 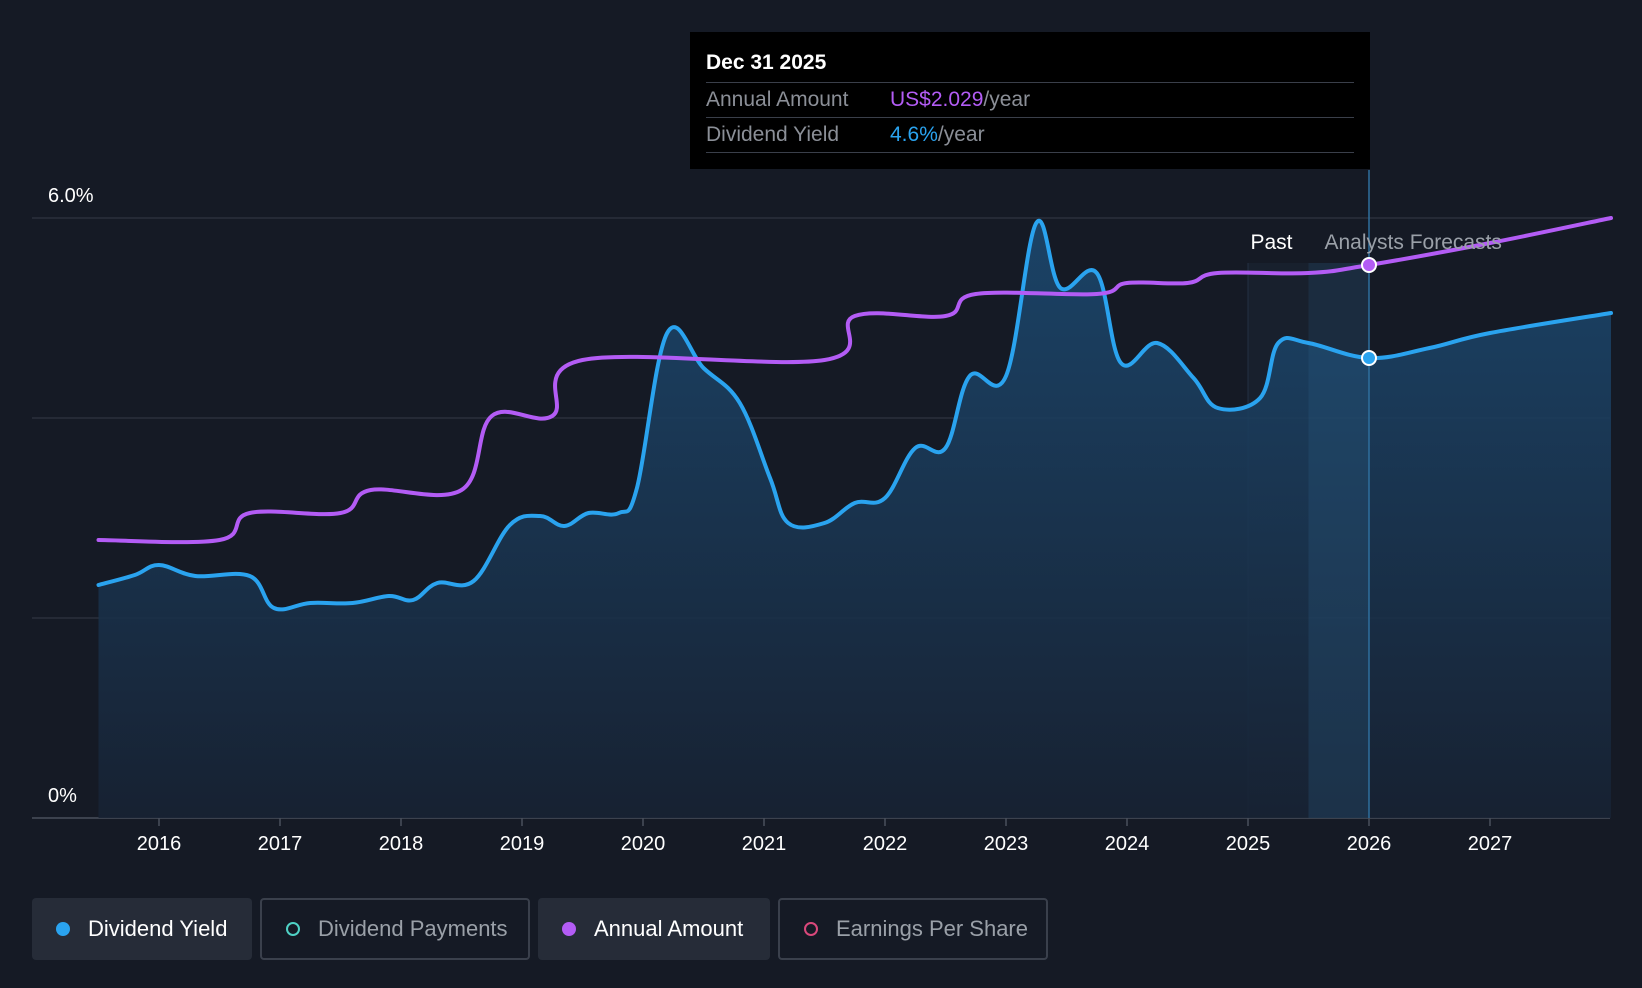 What do you see at coordinates (1127, 844) in the screenshot?
I see `x-tick-label: 2024` at bounding box center [1127, 844].